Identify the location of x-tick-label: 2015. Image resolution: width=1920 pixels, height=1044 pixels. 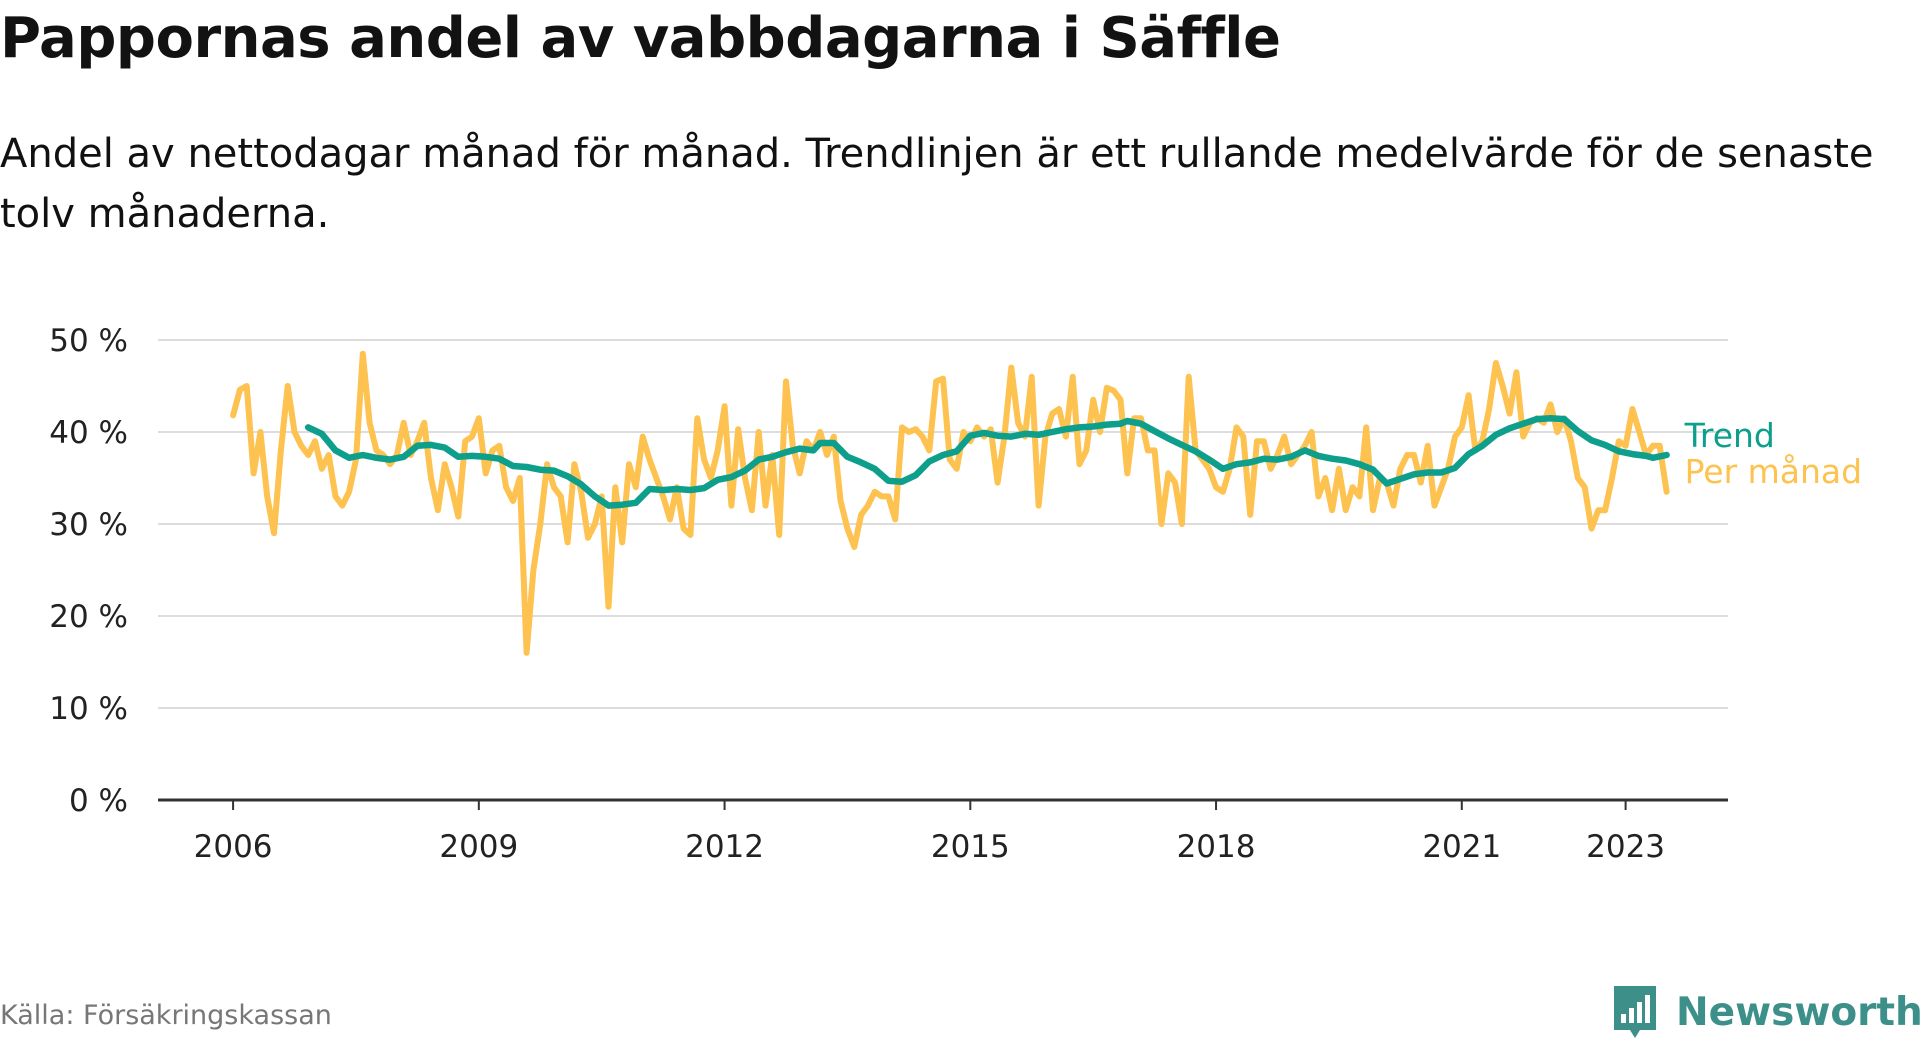
(970, 847).